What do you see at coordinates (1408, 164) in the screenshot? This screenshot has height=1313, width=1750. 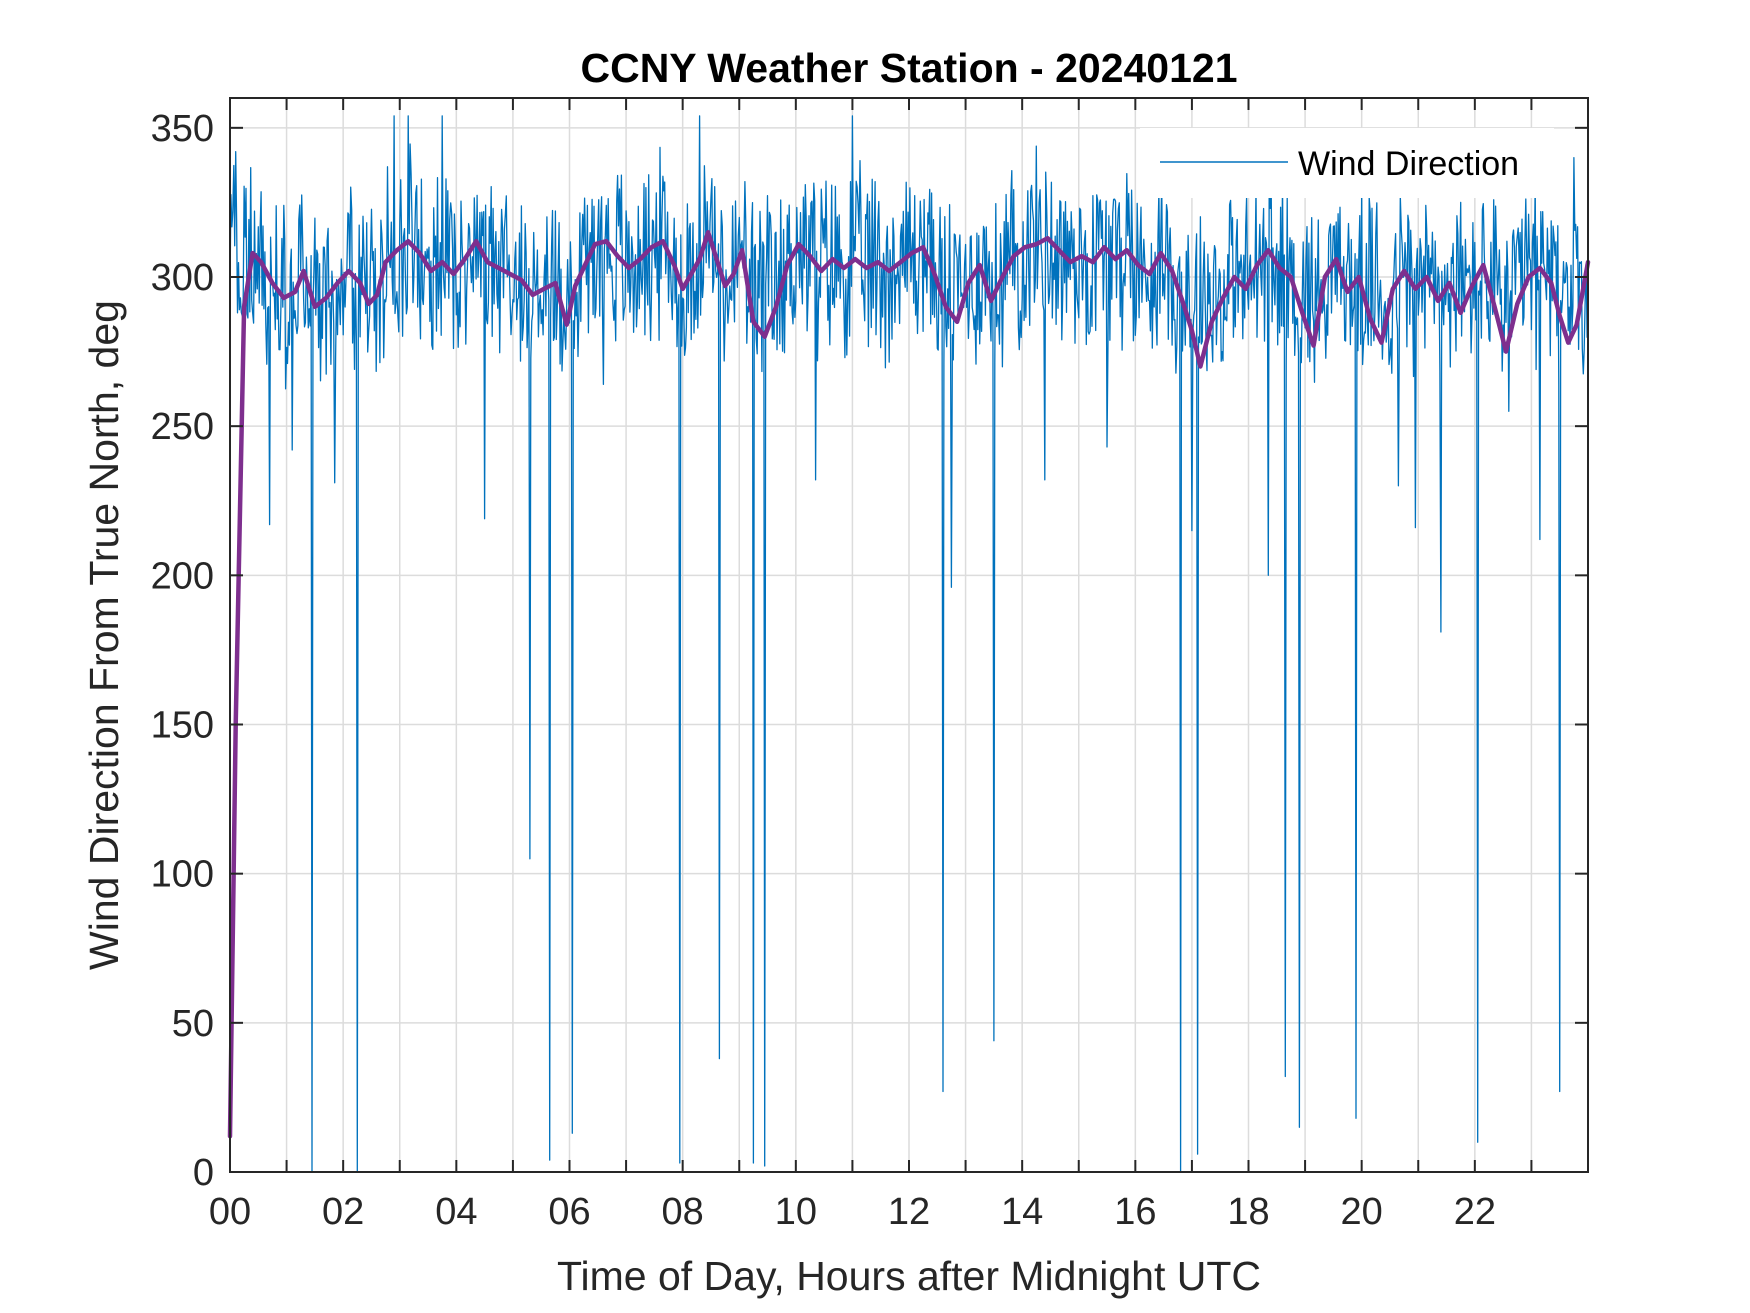 I see `legend-entry-wind-direction: Wind Direction` at bounding box center [1408, 164].